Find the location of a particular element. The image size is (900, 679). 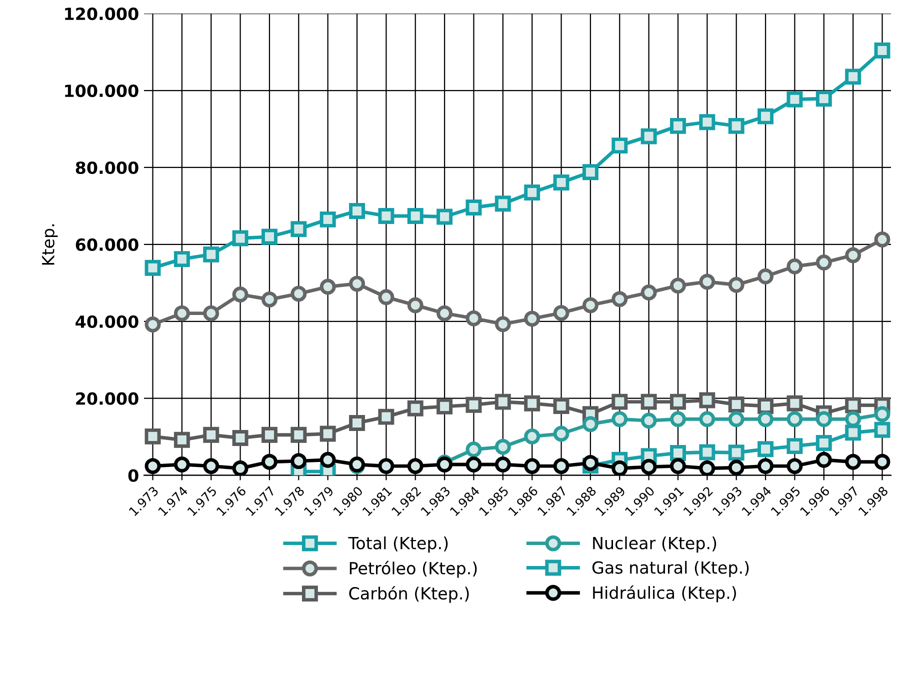

legend-label: Gas natural (Ktep.) is located at coordinates (670, 569).